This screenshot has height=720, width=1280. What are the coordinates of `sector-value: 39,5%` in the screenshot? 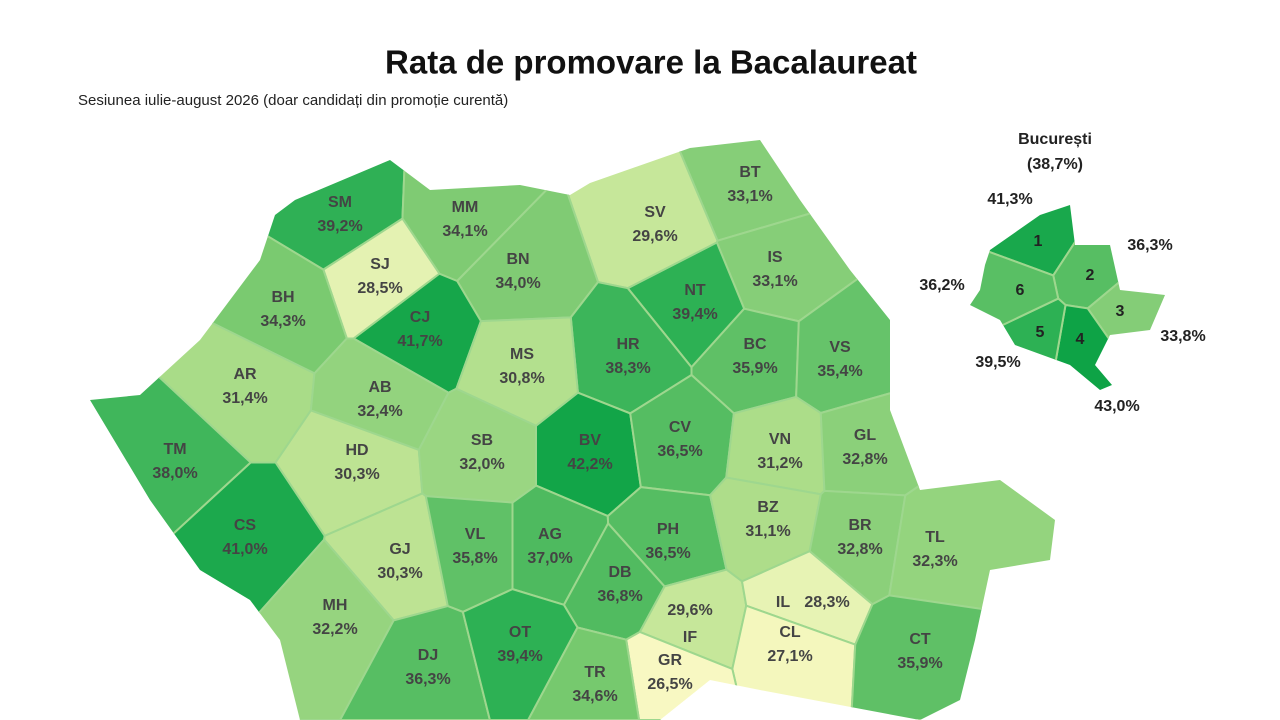 It's located at (997, 362).